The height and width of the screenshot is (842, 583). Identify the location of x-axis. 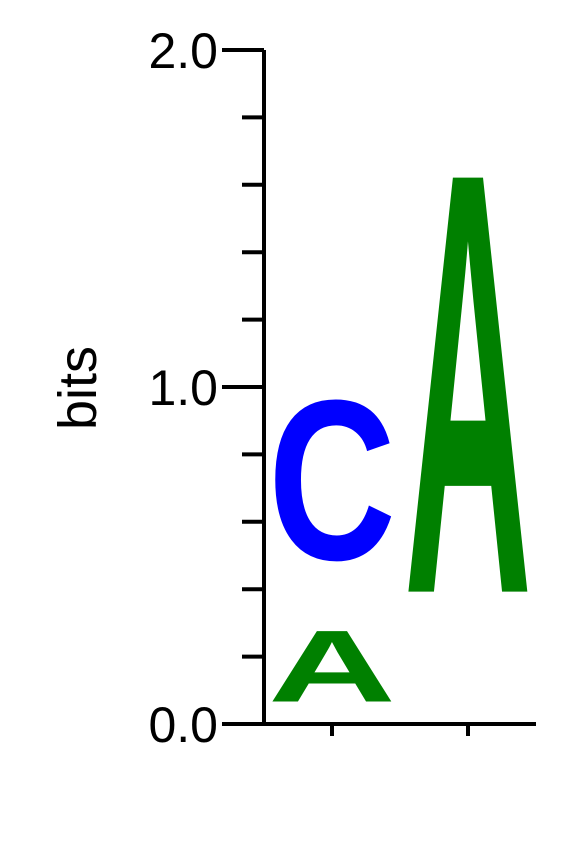
(399, 729).